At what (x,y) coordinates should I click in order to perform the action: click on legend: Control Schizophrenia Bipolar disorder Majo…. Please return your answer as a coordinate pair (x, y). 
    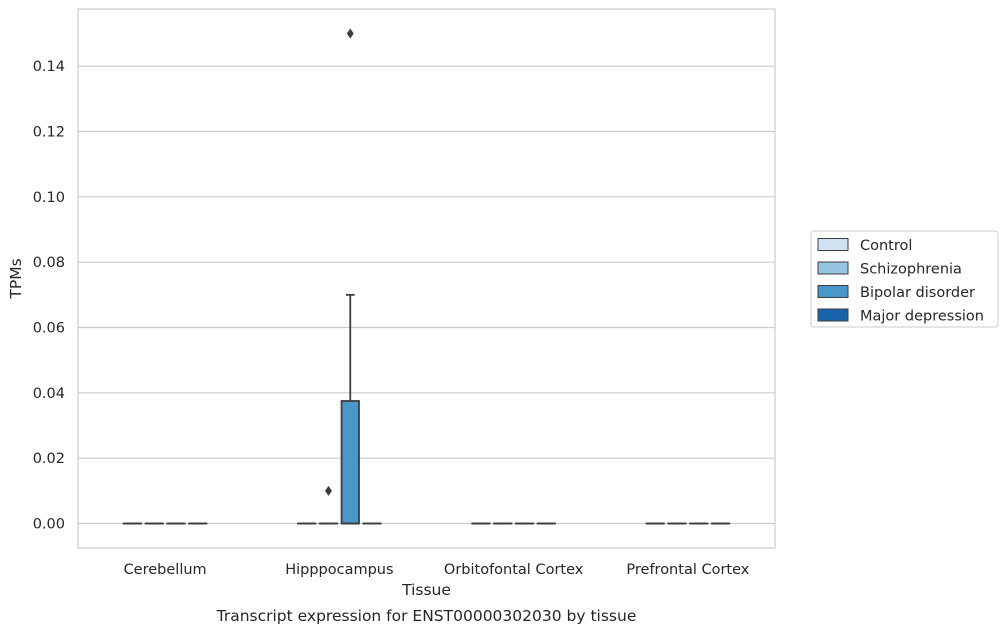
    Looking at the image, I should click on (904, 279).